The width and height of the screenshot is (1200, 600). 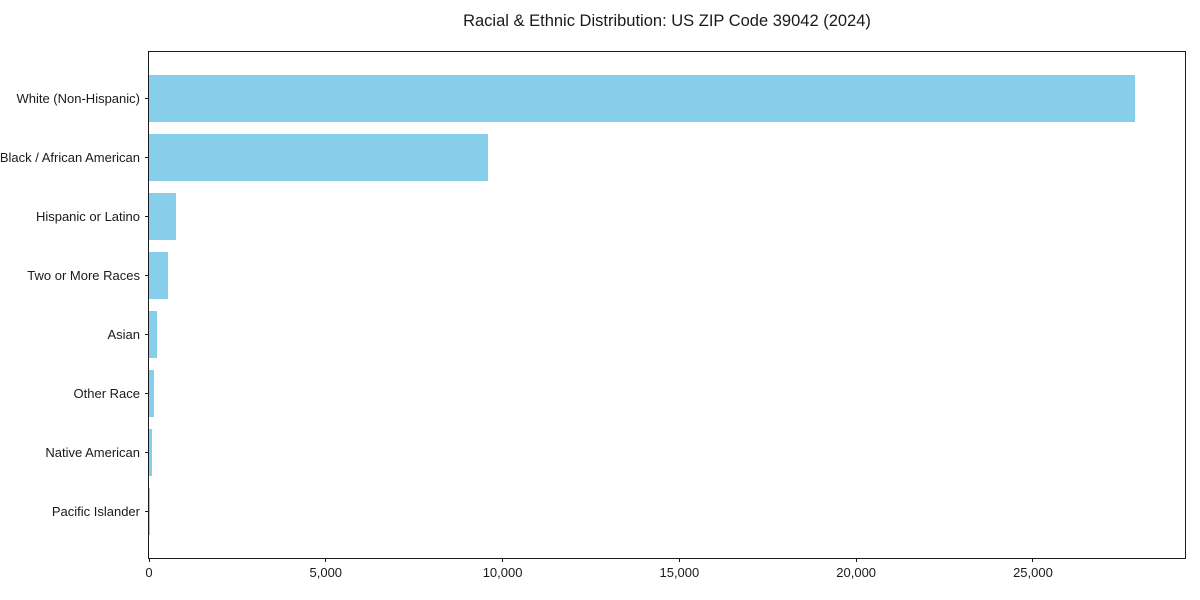 What do you see at coordinates (83, 275) in the screenshot?
I see `y-tick-label: Two or More Races` at bounding box center [83, 275].